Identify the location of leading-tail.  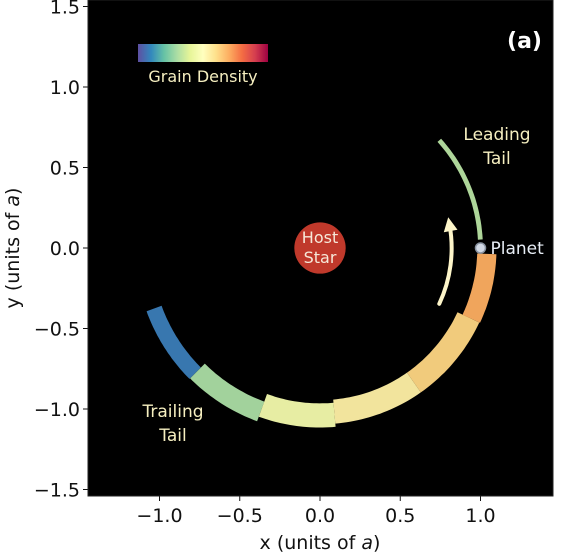
(460, 189).